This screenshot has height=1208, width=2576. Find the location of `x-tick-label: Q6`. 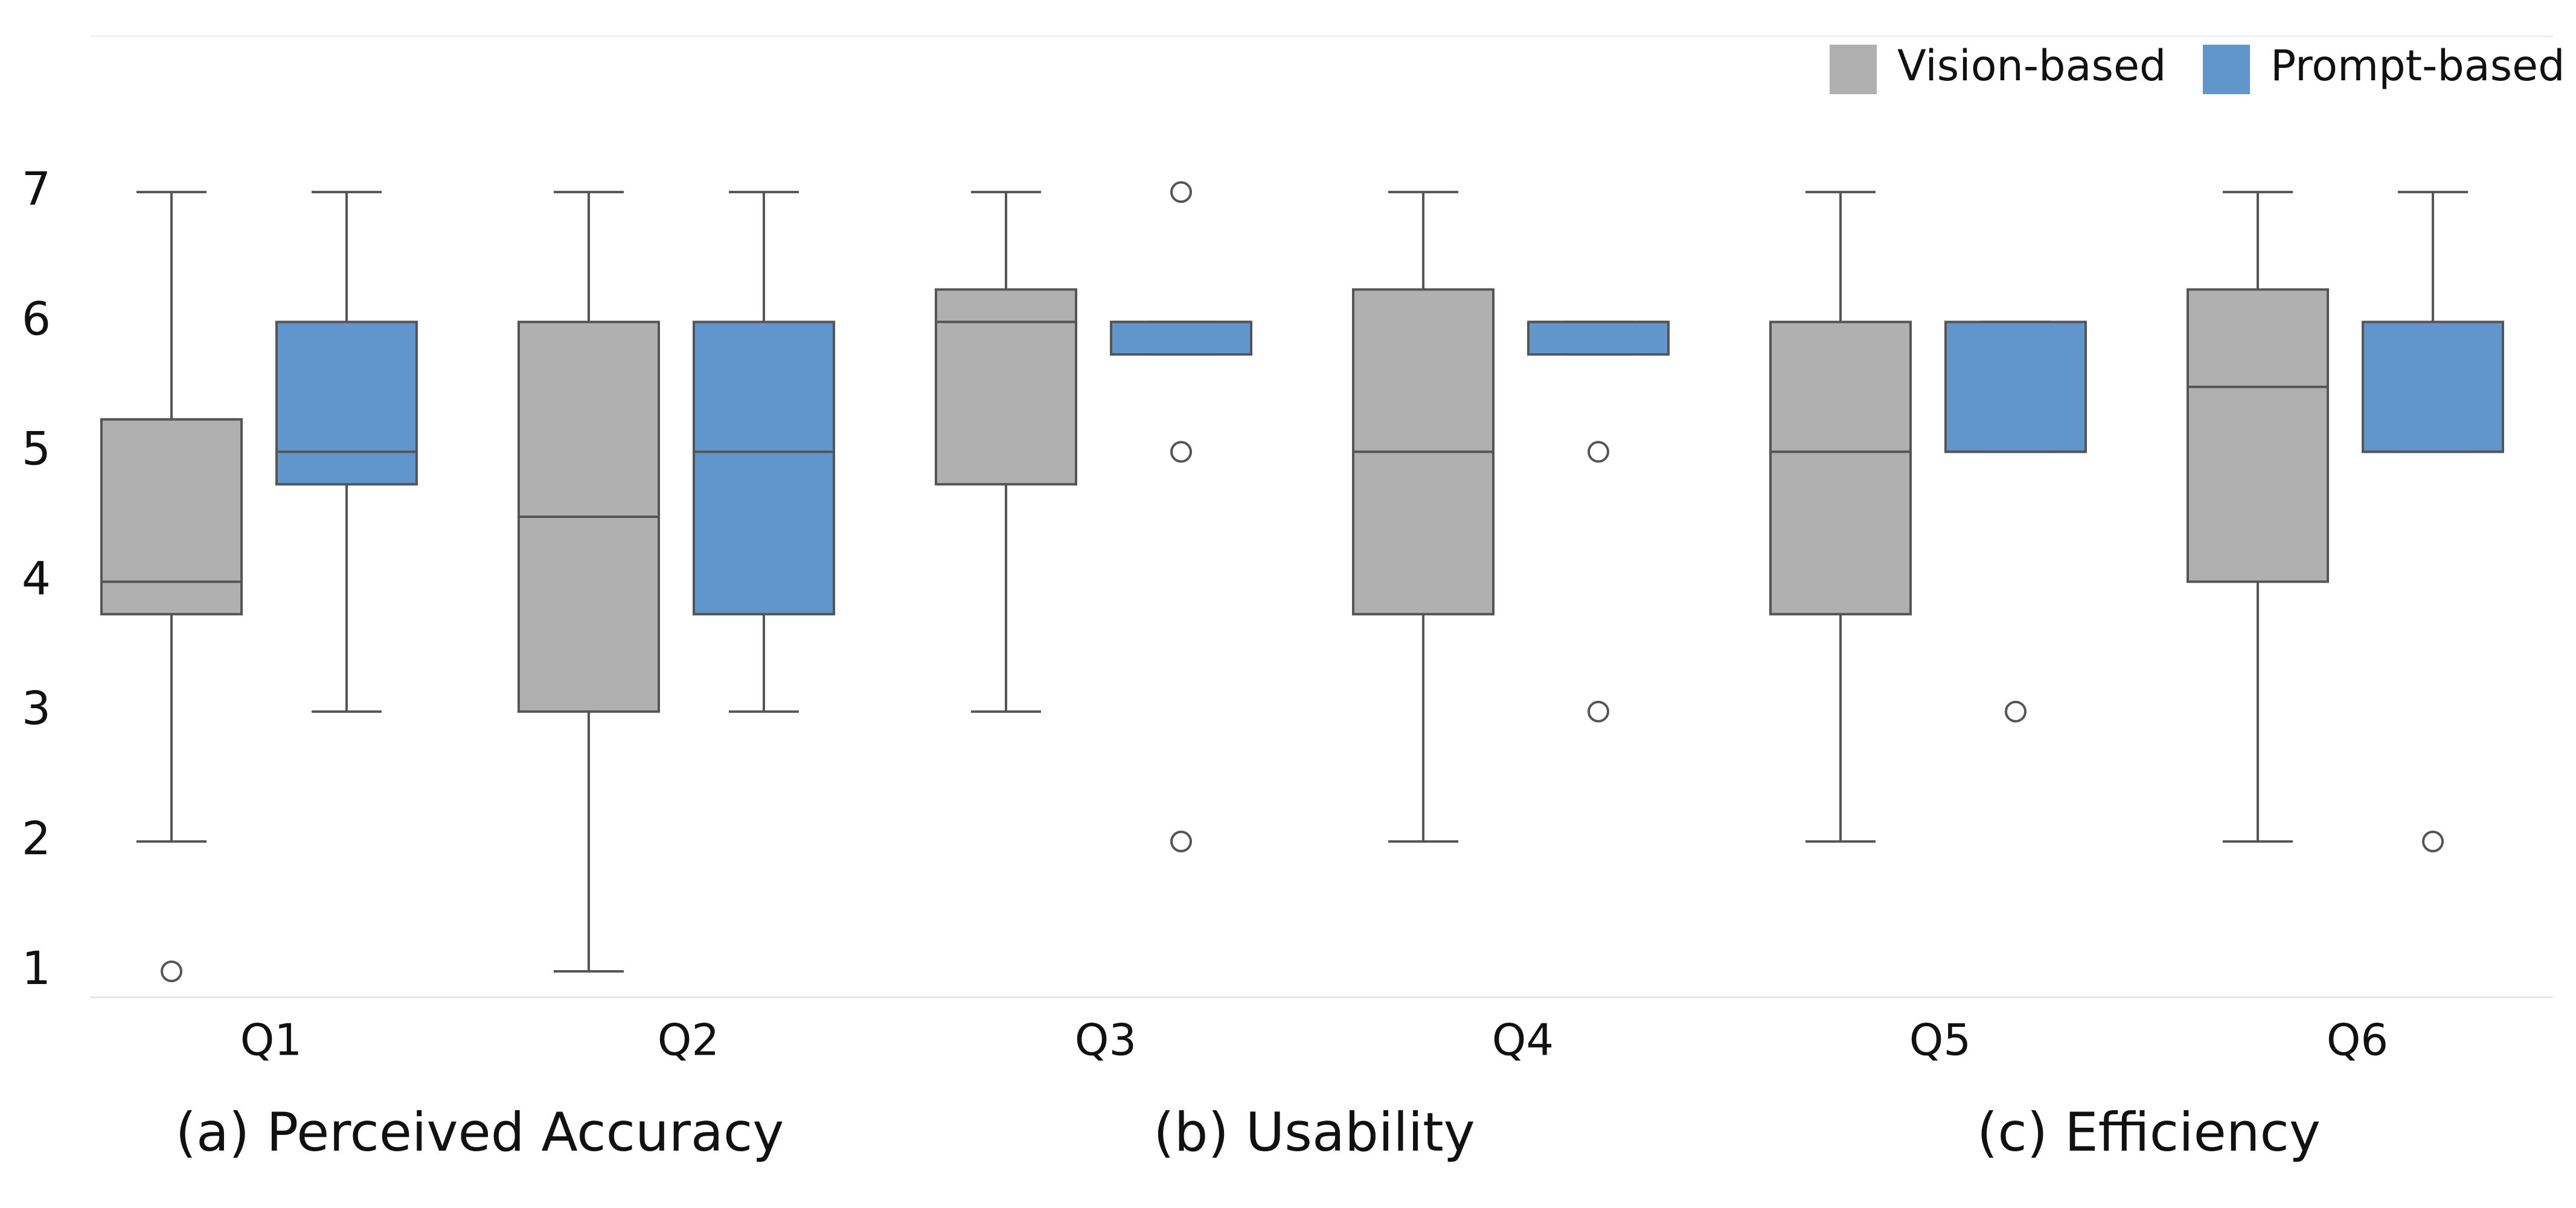

x-tick-label: Q6 is located at coordinates (2357, 1040).